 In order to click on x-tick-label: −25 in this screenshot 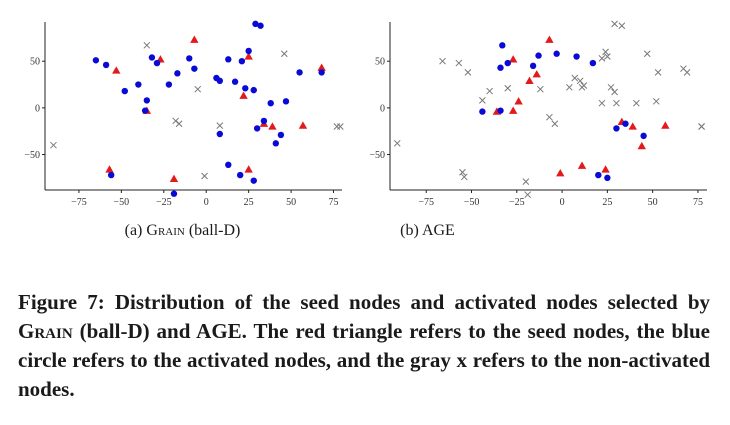, I will do `click(164, 202)`.